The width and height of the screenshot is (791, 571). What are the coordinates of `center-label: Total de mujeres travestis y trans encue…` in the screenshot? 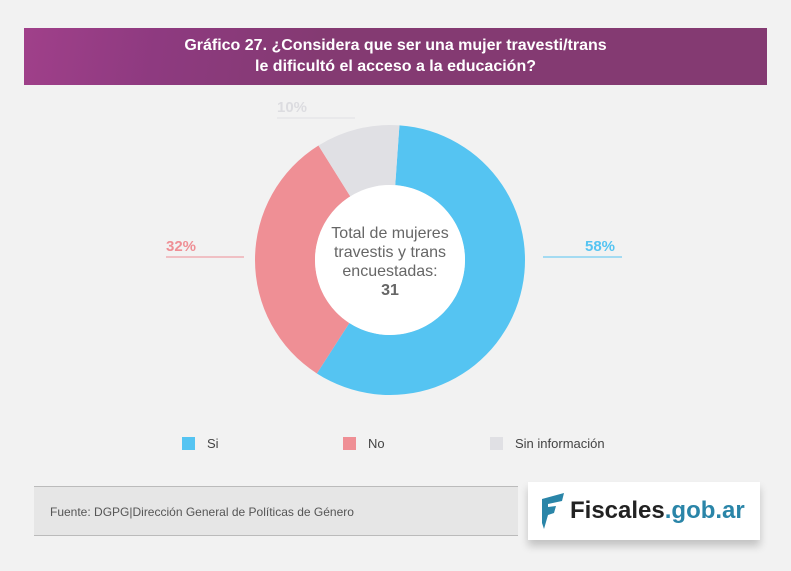 It's located at (390, 262).